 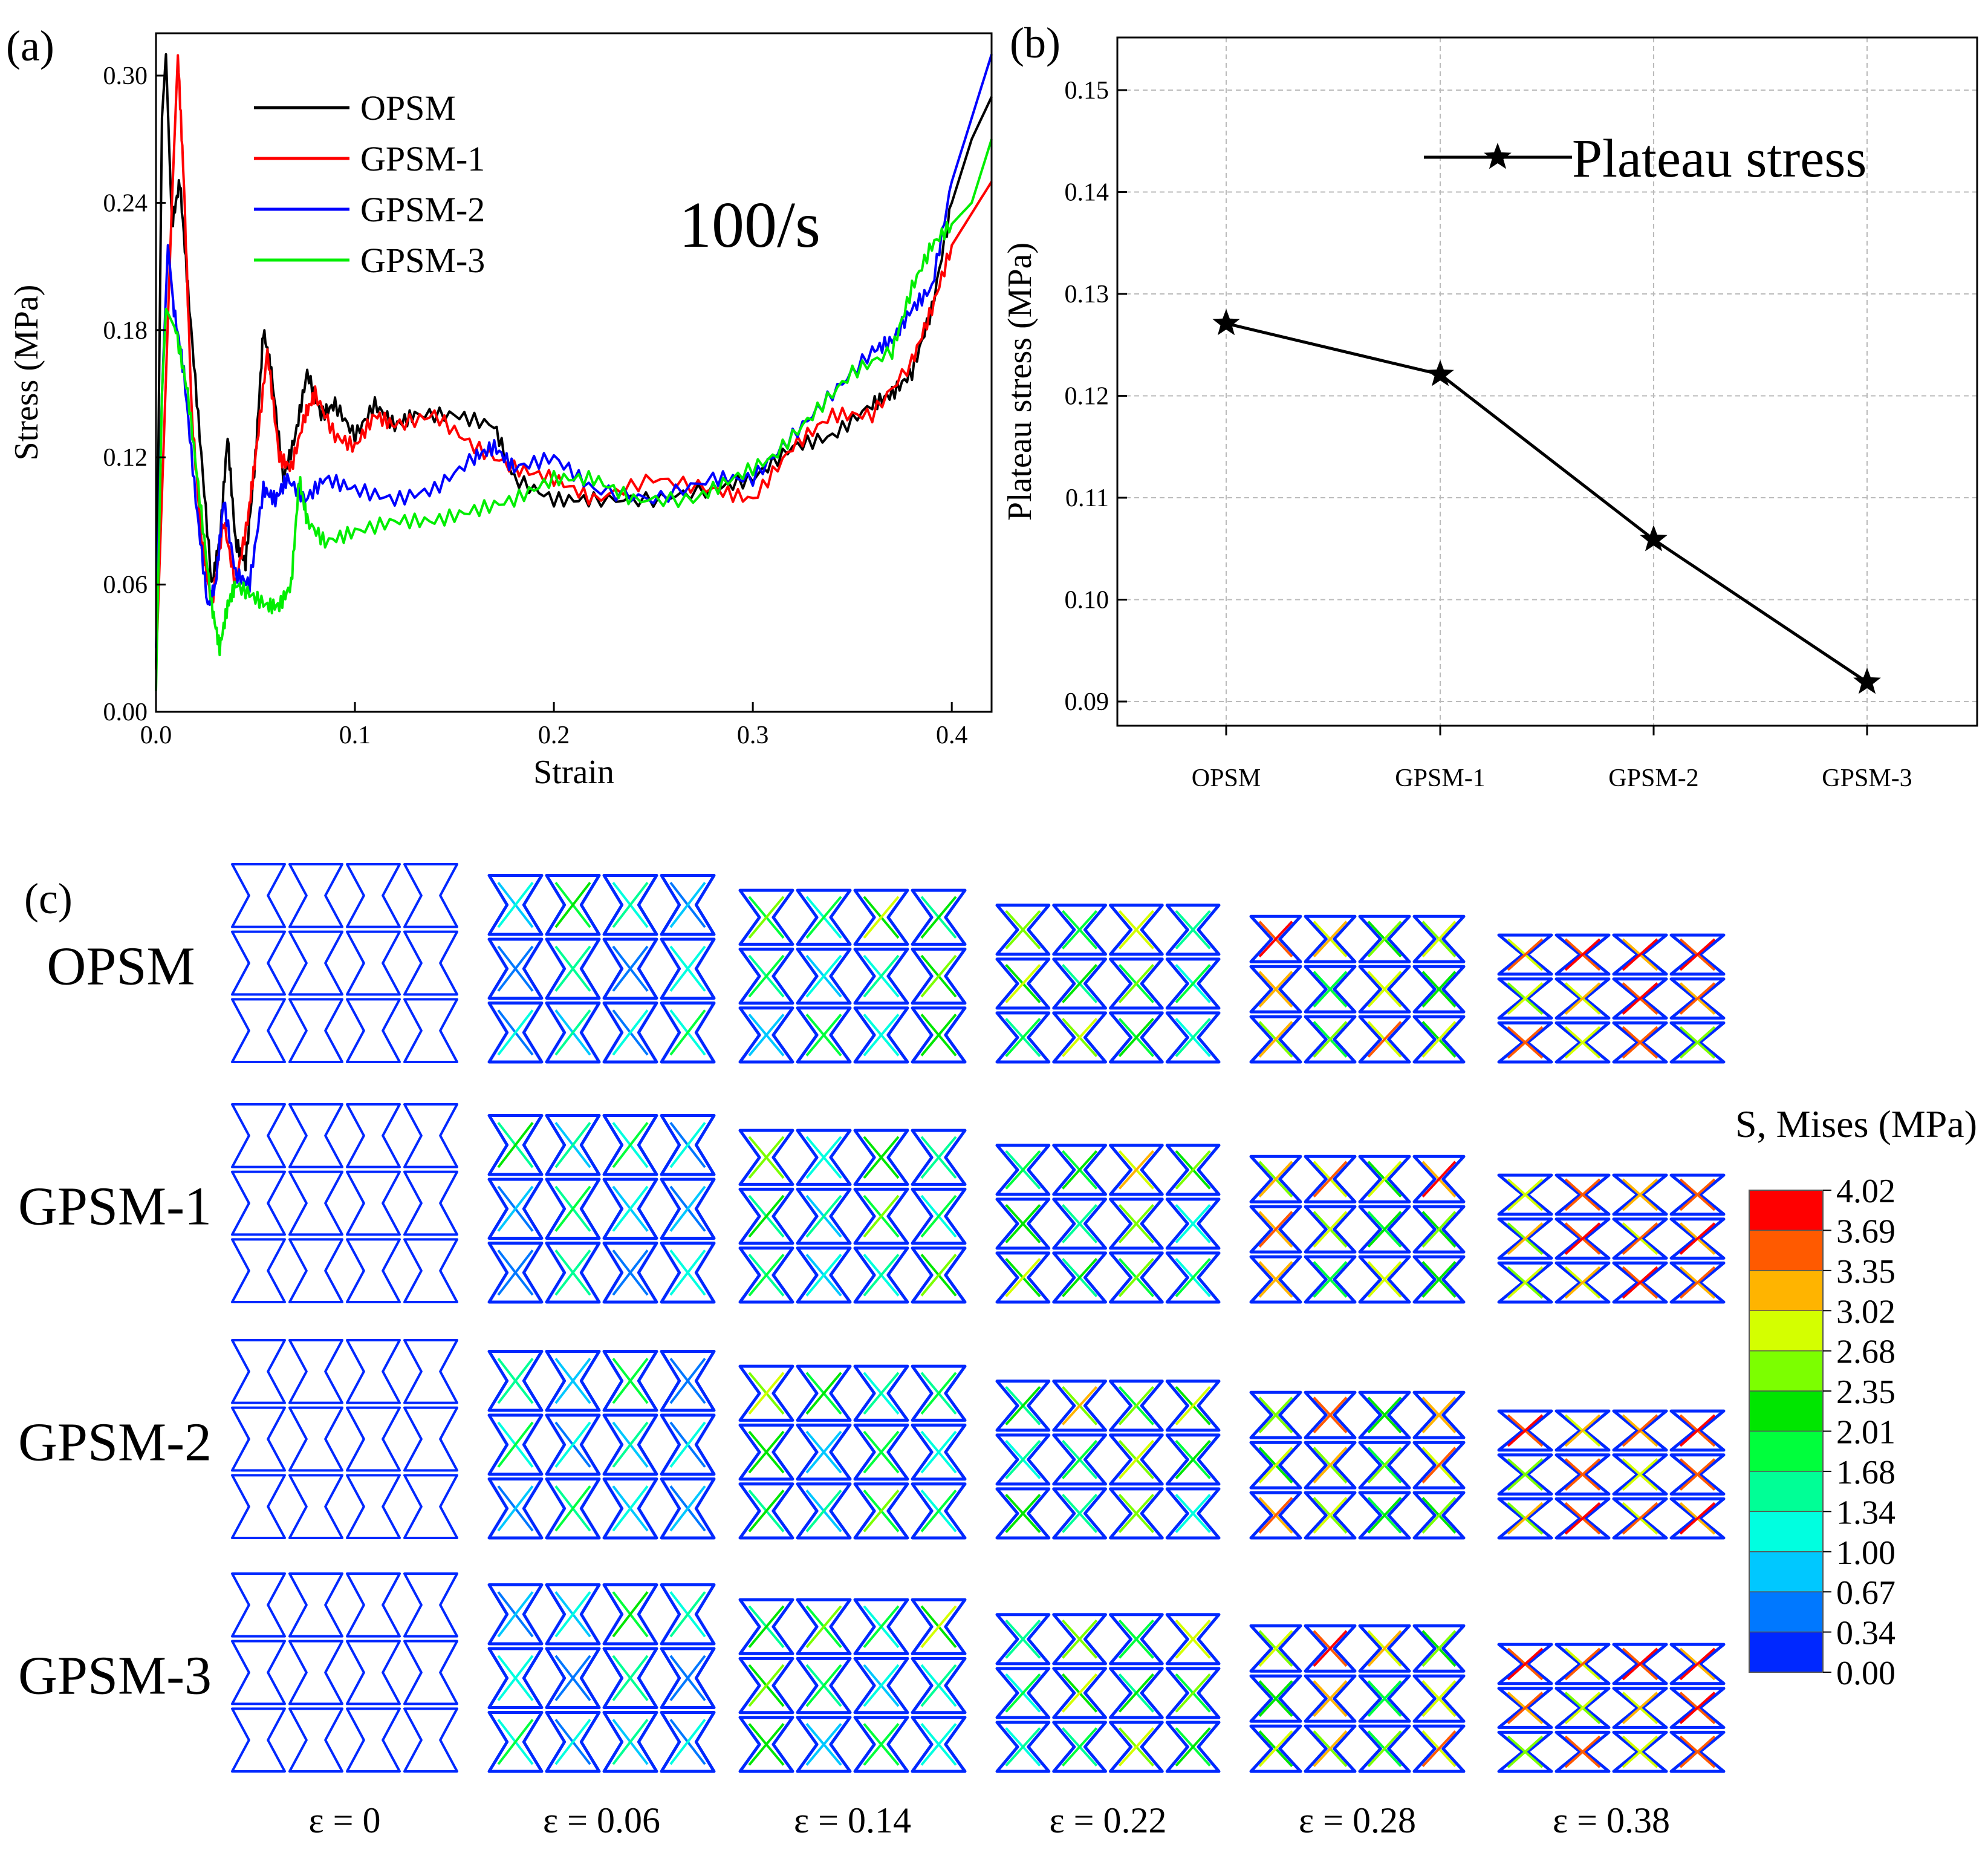 I want to click on colorbar-title: S, Mises (MPa), so click(x=1856, y=1124).